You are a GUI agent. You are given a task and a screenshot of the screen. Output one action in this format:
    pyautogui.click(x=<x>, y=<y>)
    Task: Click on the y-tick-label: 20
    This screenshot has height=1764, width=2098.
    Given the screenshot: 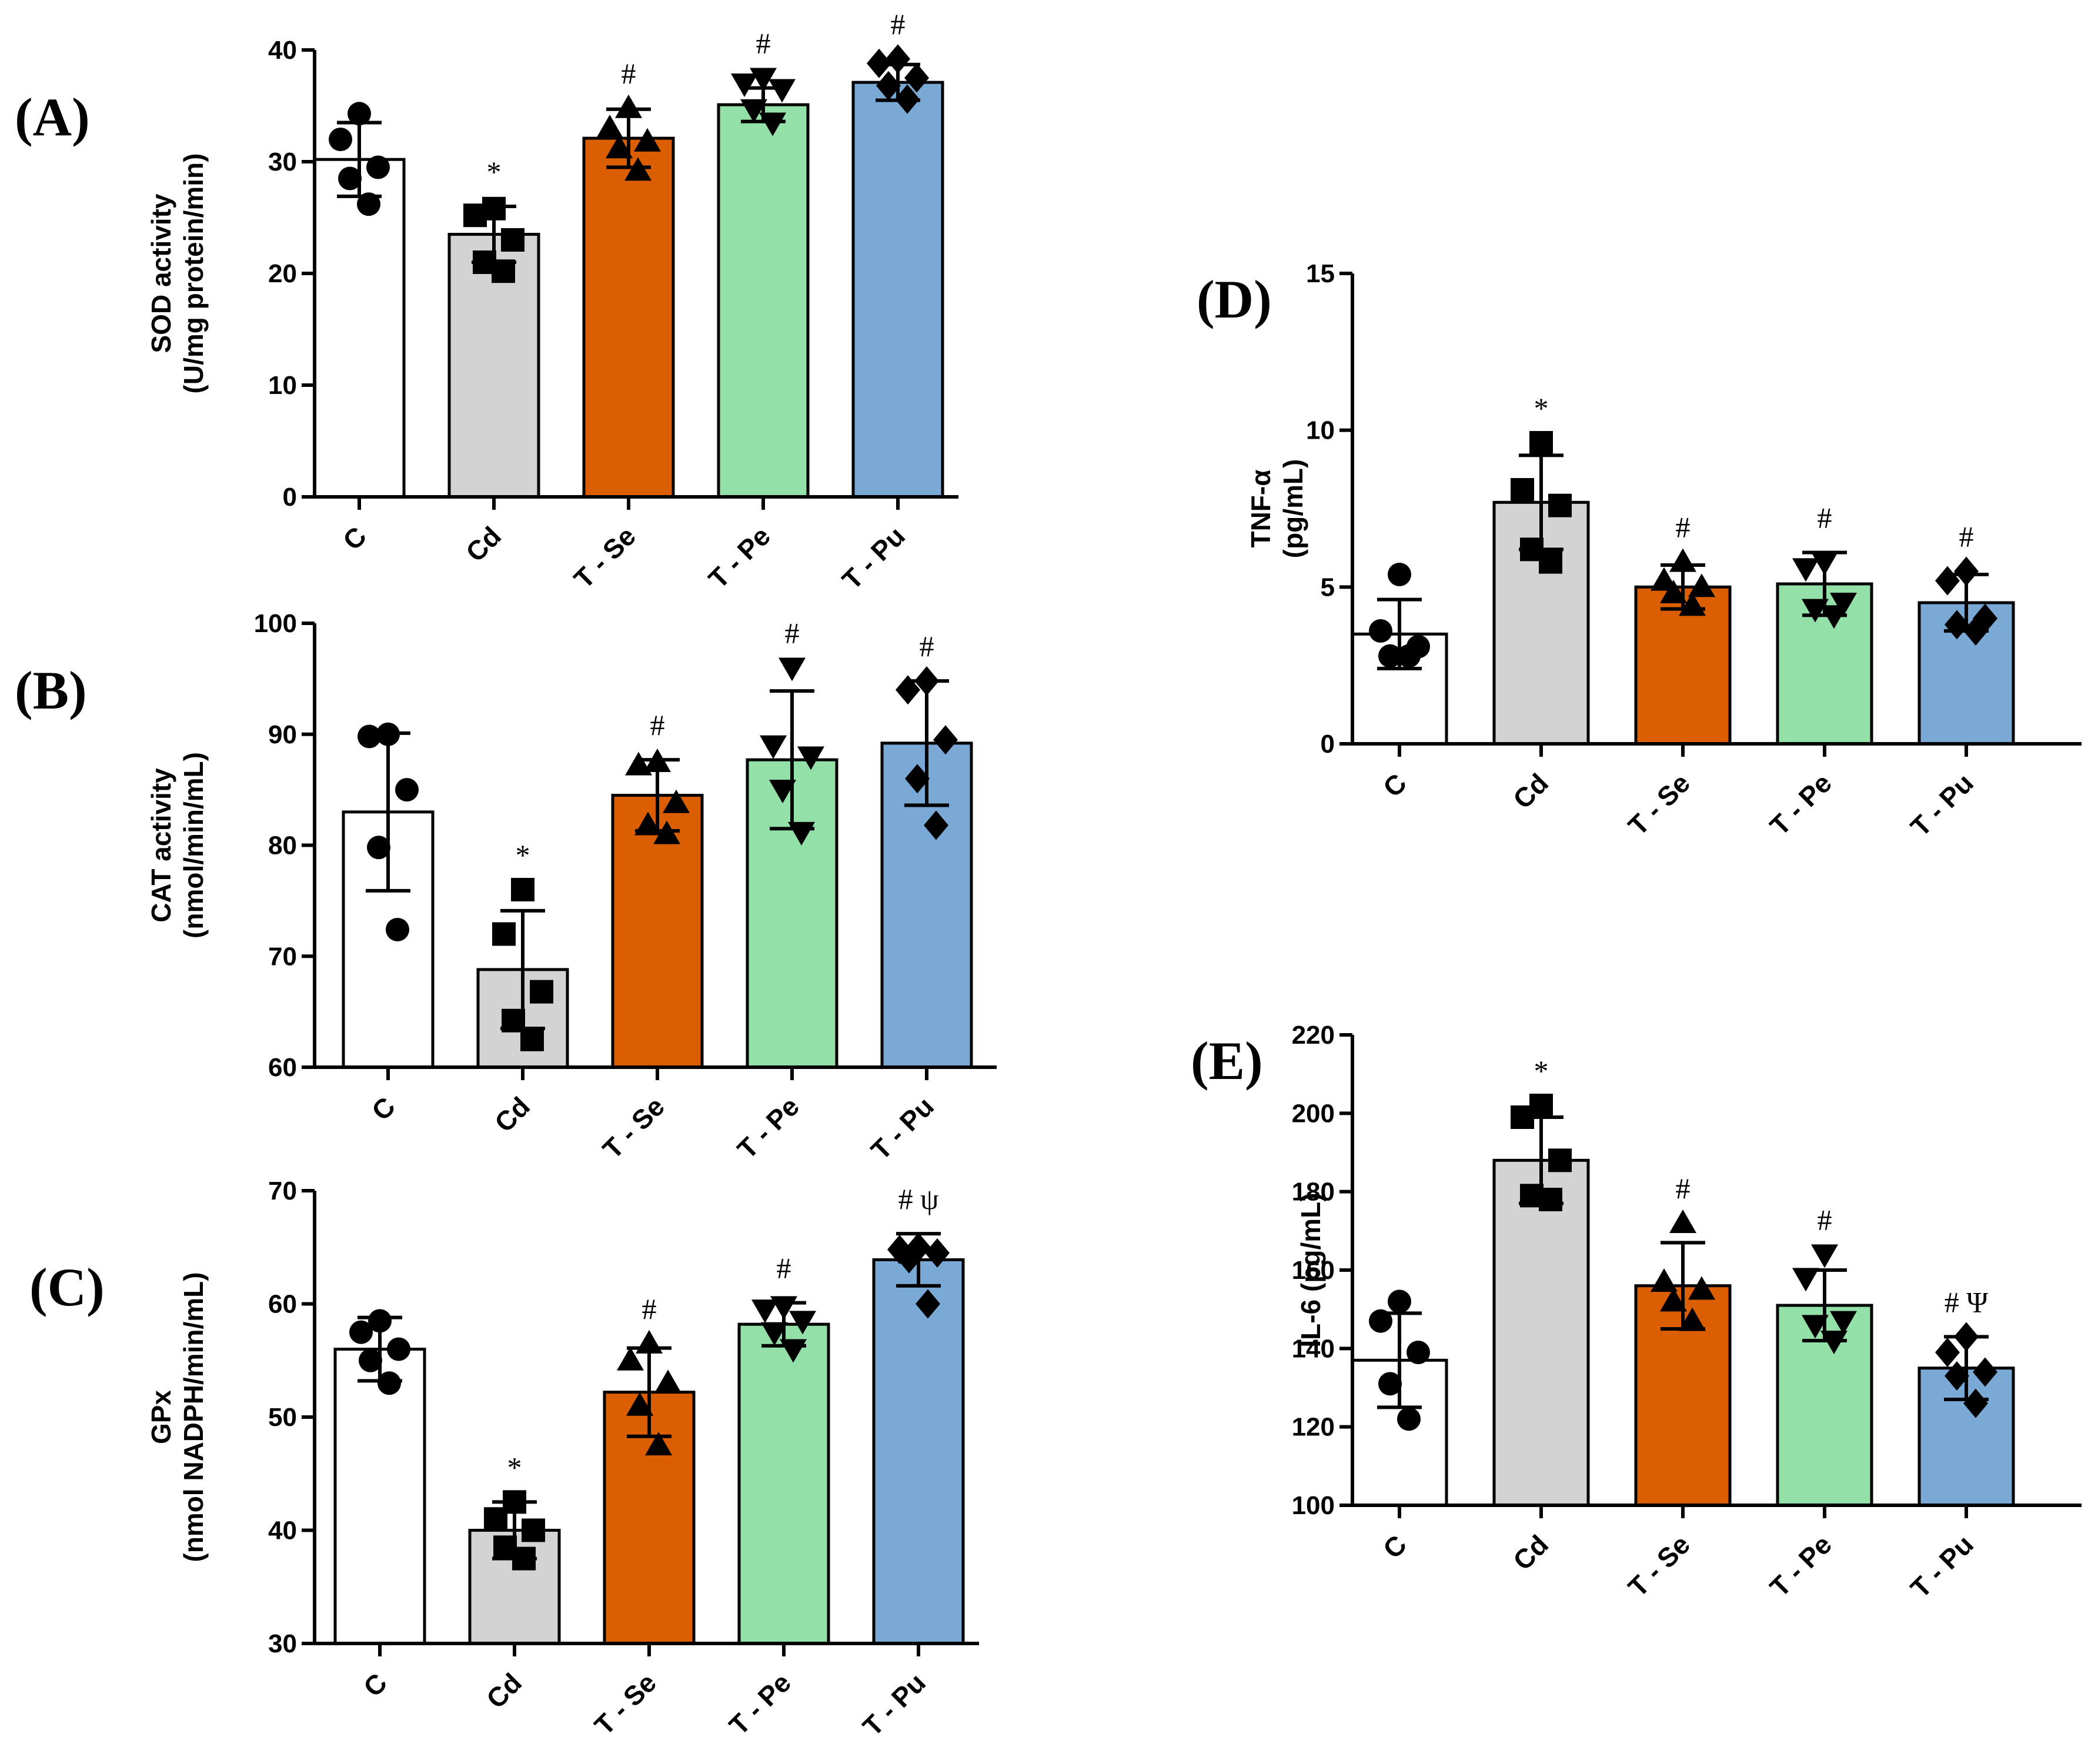 What is the action you would take?
    pyautogui.click(x=282, y=273)
    